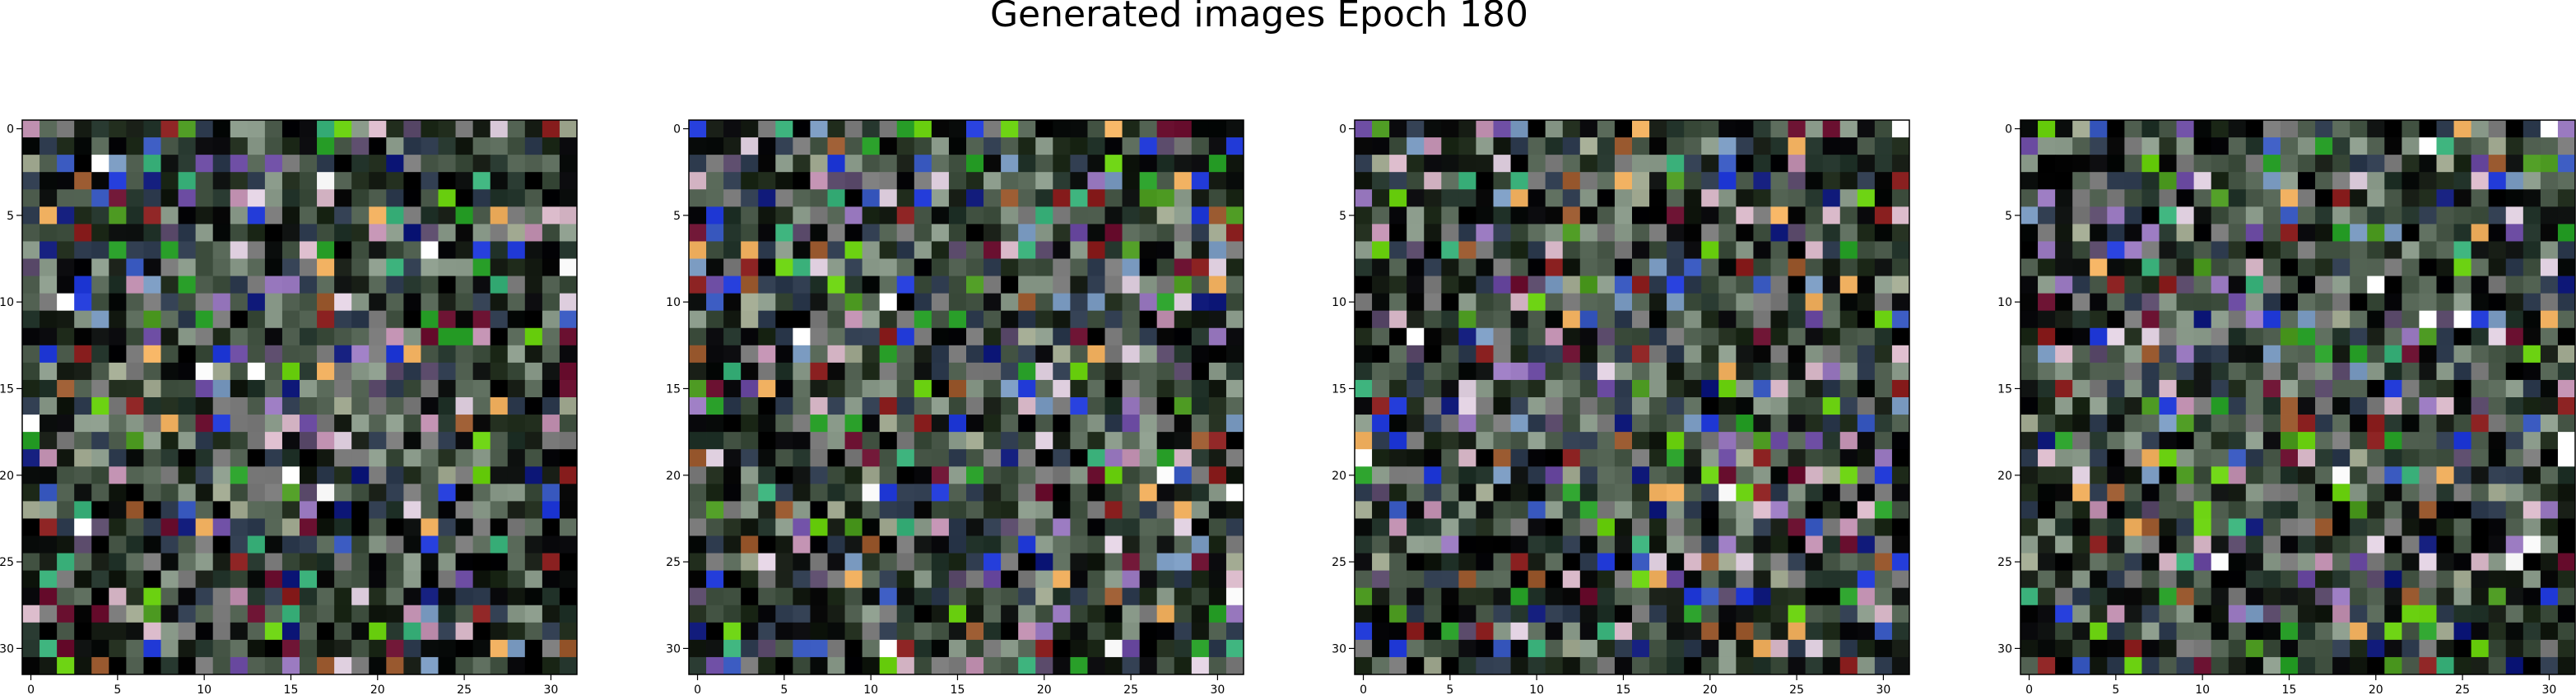  Describe the element at coordinates (1130, 689) in the screenshot. I see `x-tick-label: 25` at that location.